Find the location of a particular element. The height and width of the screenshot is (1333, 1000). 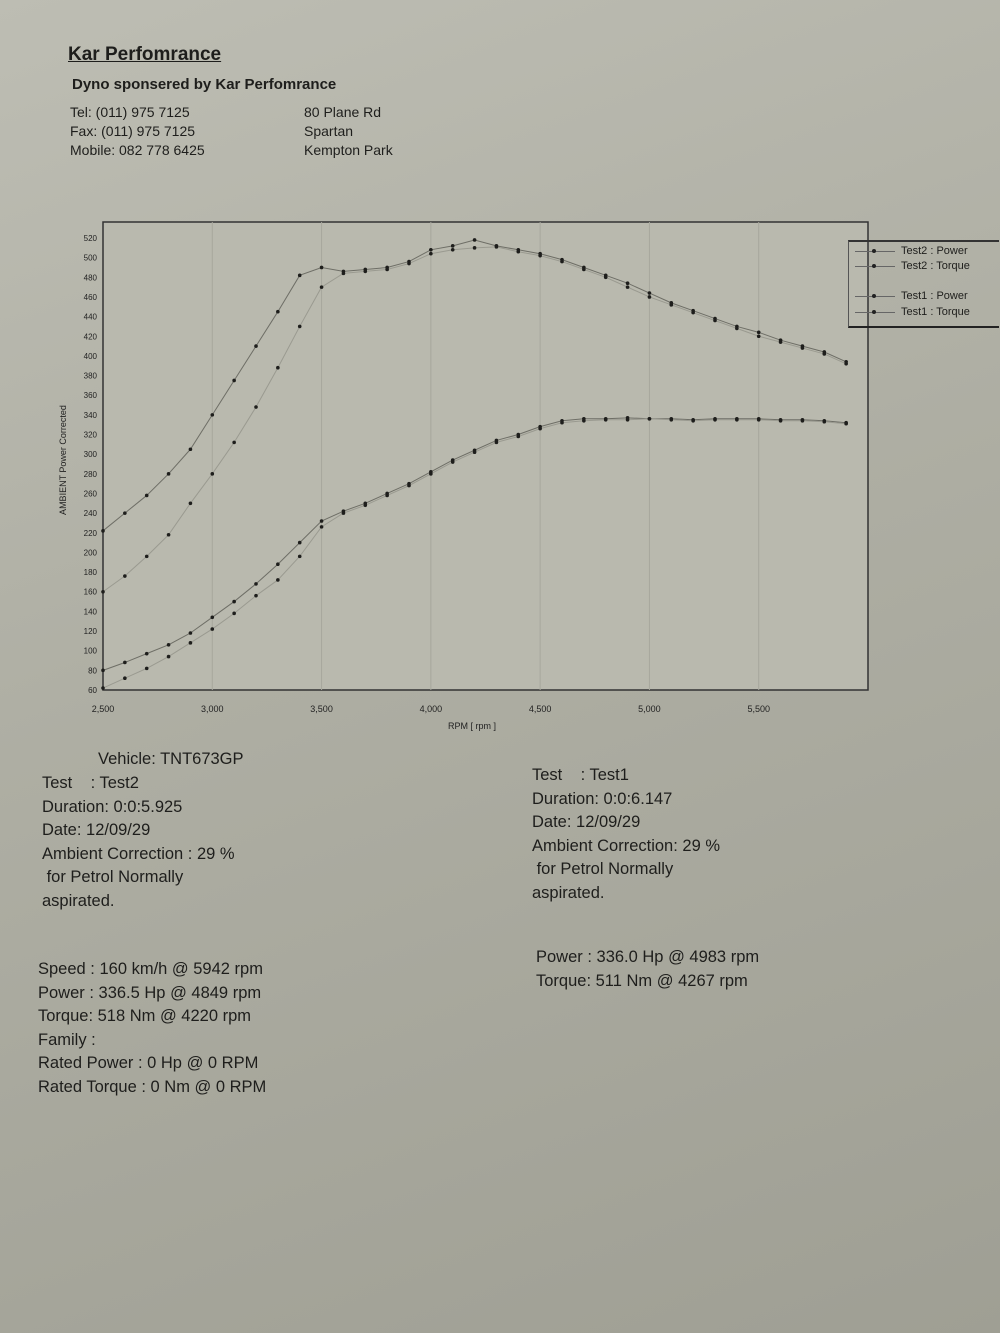

address-line: 80 Plane Rd is located at coordinates (343, 112).